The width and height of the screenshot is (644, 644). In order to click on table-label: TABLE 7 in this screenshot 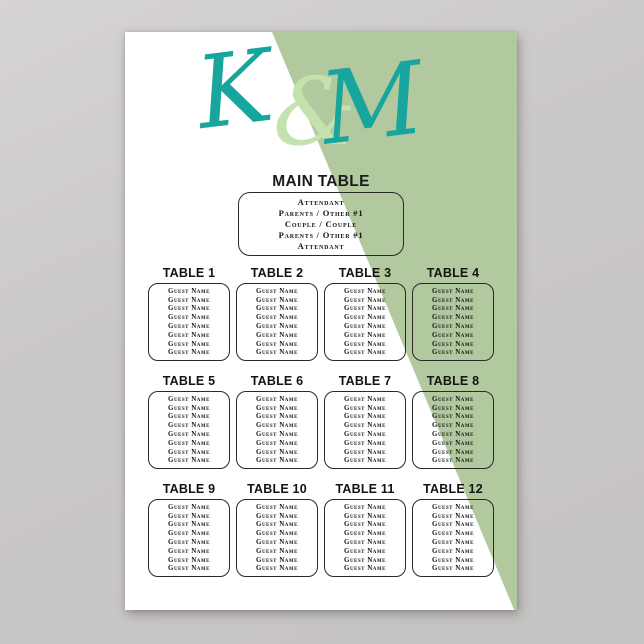, I will do `click(365, 381)`.